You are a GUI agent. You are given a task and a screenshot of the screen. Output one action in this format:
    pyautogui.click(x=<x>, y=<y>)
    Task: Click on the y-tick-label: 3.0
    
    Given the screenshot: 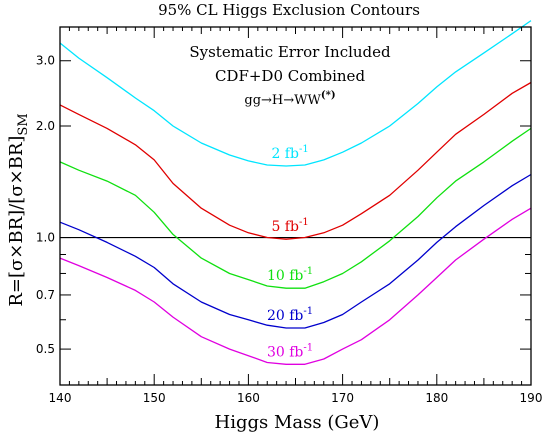 What is the action you would take?
    pyautogui.click(x=45, y=61)
    